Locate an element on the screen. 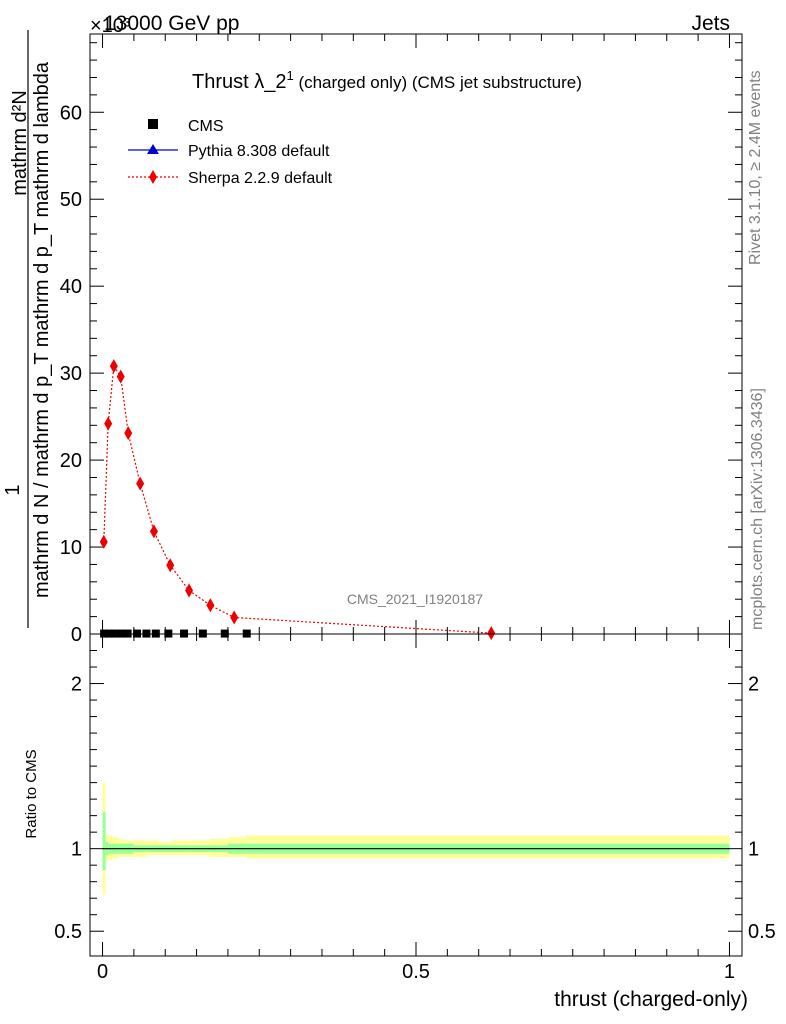 Image resolution: width=786 pixels, height=1024 pixels. chart-title-sup: 1 is located at coordinates (289, 75).